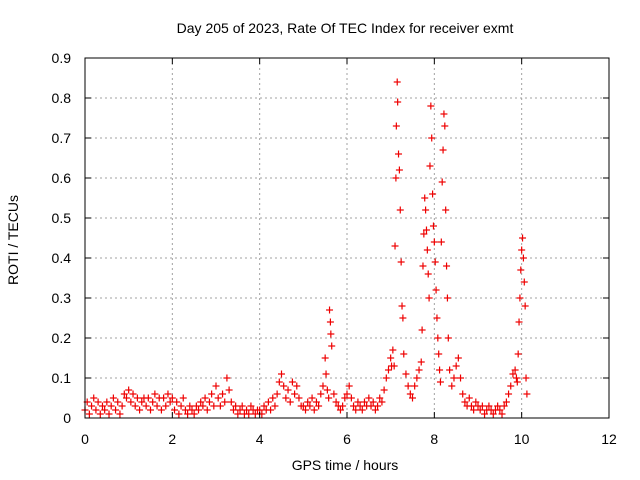 This screenshot has width=640, height=480. What do you see at coordinates (85, 439) in the screenshot?
I see `x-tick-label: 0` at bounding box center [85, 439].